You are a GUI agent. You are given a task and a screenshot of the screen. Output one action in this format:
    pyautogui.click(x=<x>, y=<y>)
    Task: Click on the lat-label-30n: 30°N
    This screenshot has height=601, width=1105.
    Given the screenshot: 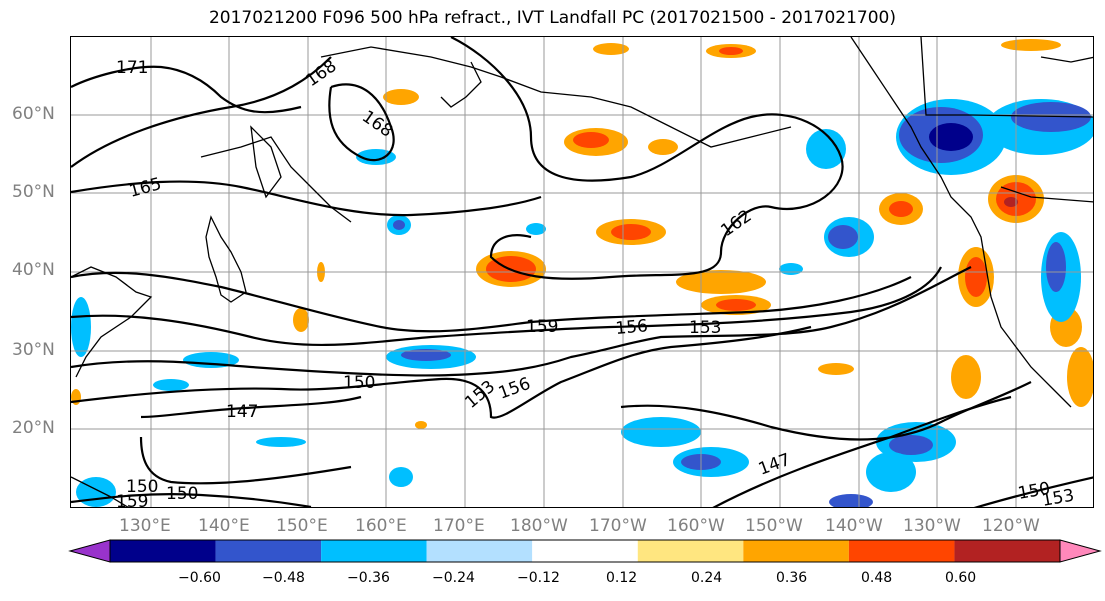 What is the action you would take?
    pyautogui.click(x=33, y=350)
    